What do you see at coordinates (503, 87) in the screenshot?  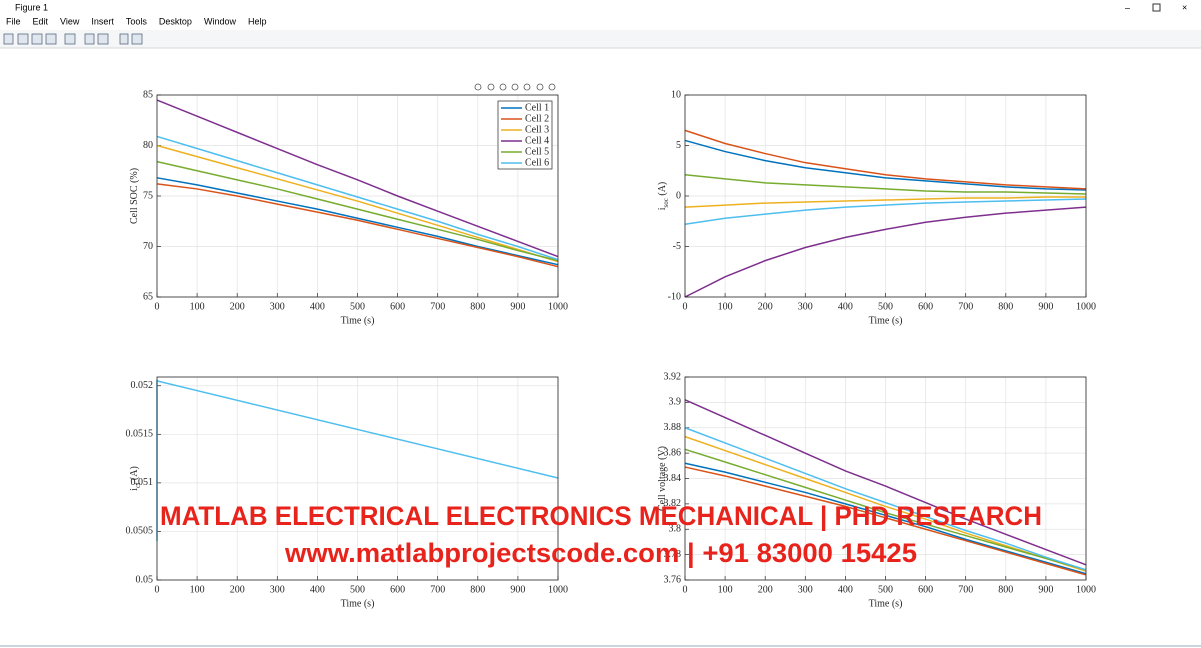 I see `axes-tool-datatip` at bounding box center [503, 87].